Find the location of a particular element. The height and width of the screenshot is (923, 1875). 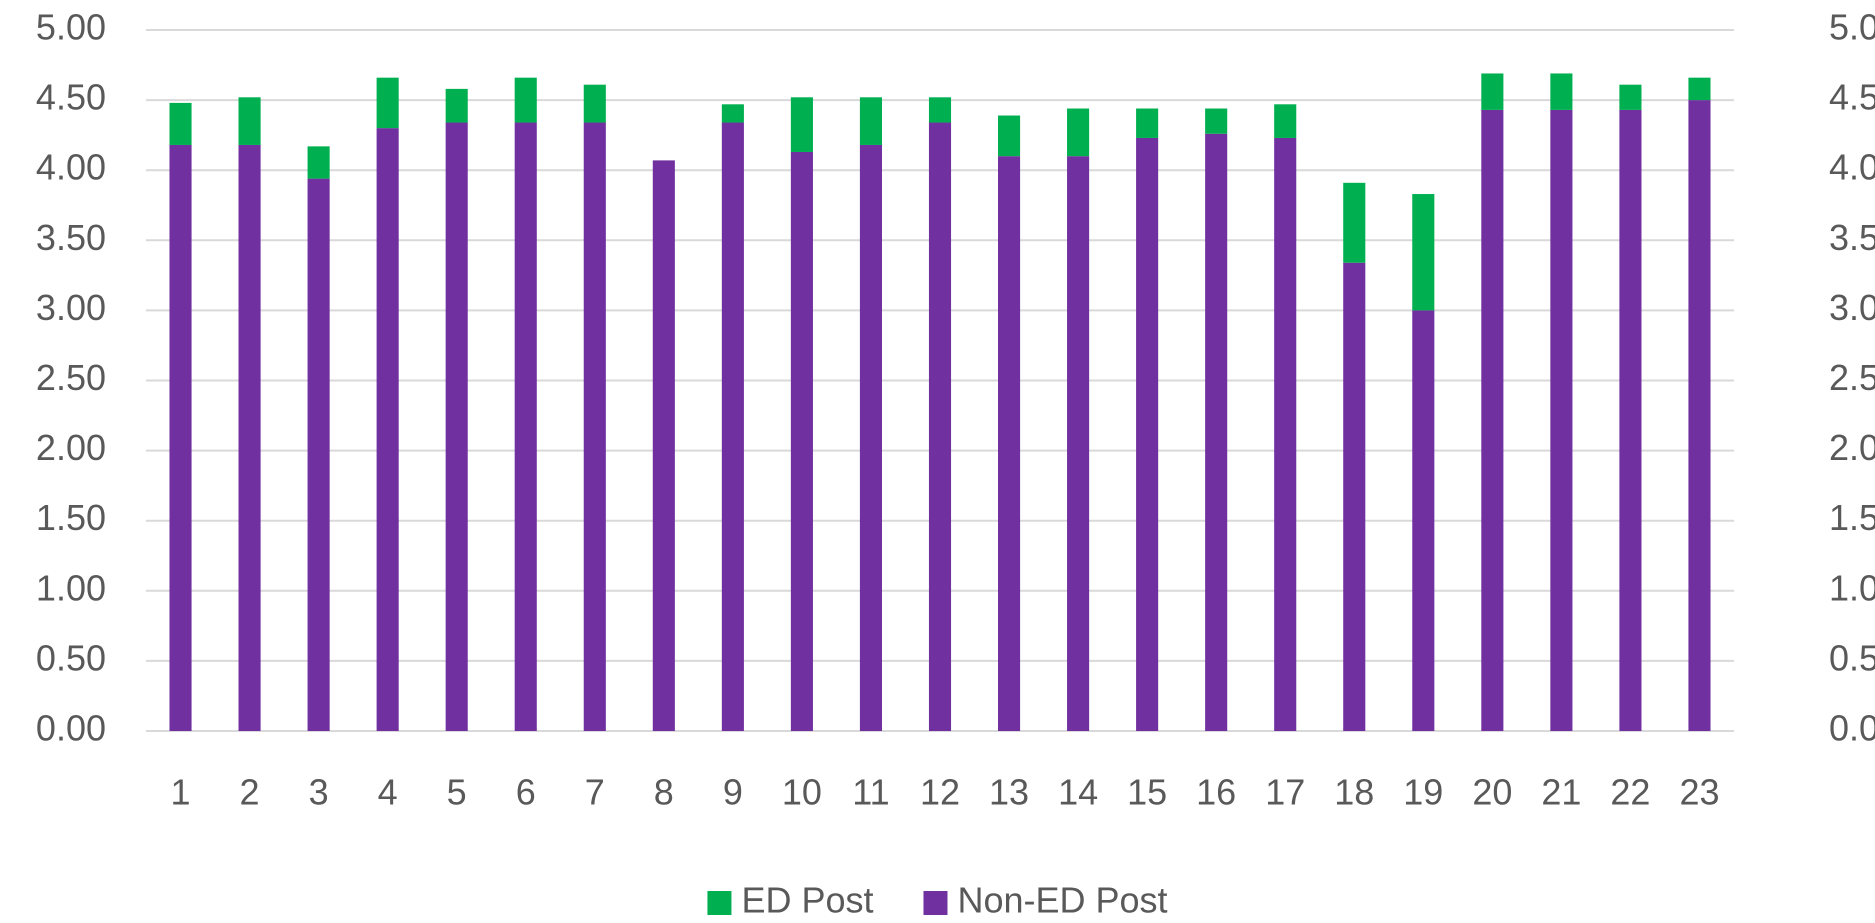

legend-label: ED Post is located at coordinates (807, 900).